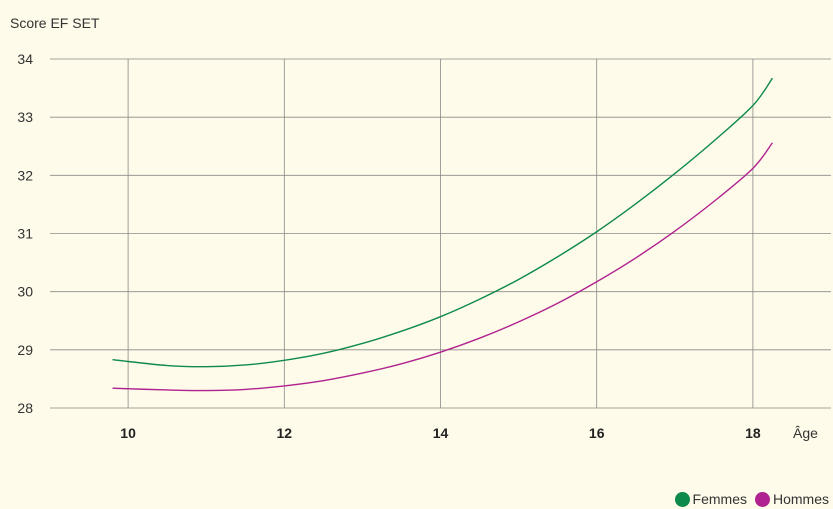 This screenshot has width=833, height=509. I want to click on y-tick-label: 32, so click(25, 175).